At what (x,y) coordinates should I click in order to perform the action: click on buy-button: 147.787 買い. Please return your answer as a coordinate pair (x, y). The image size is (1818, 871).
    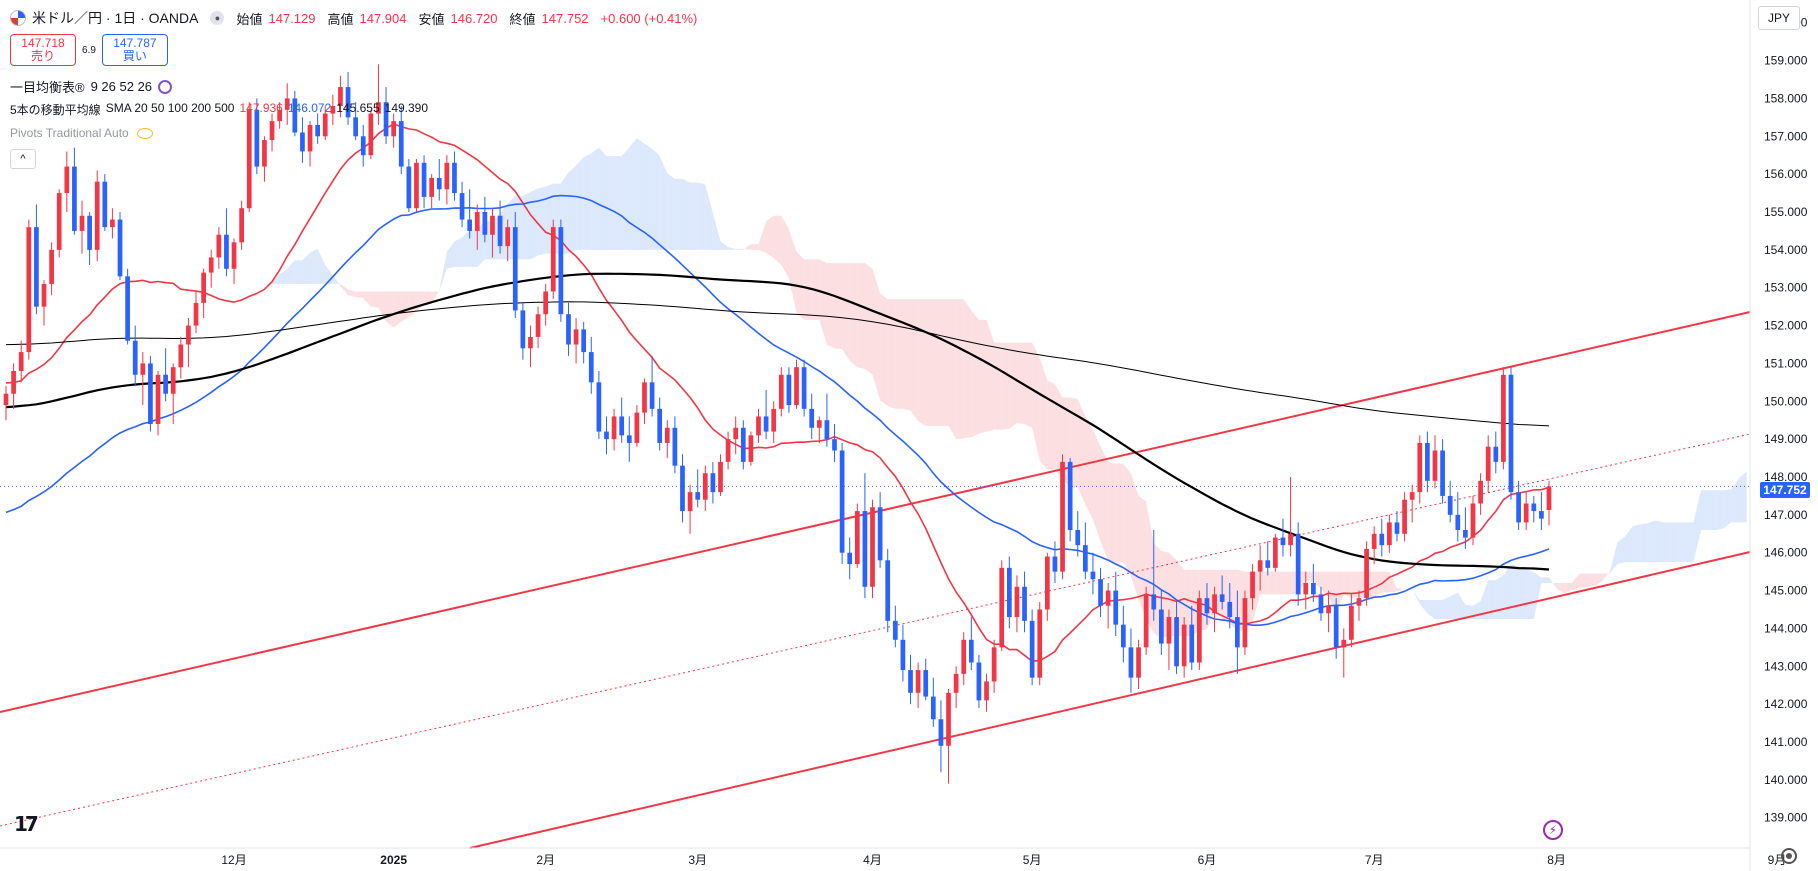
    Looking at the image, I should click on (134, 50).